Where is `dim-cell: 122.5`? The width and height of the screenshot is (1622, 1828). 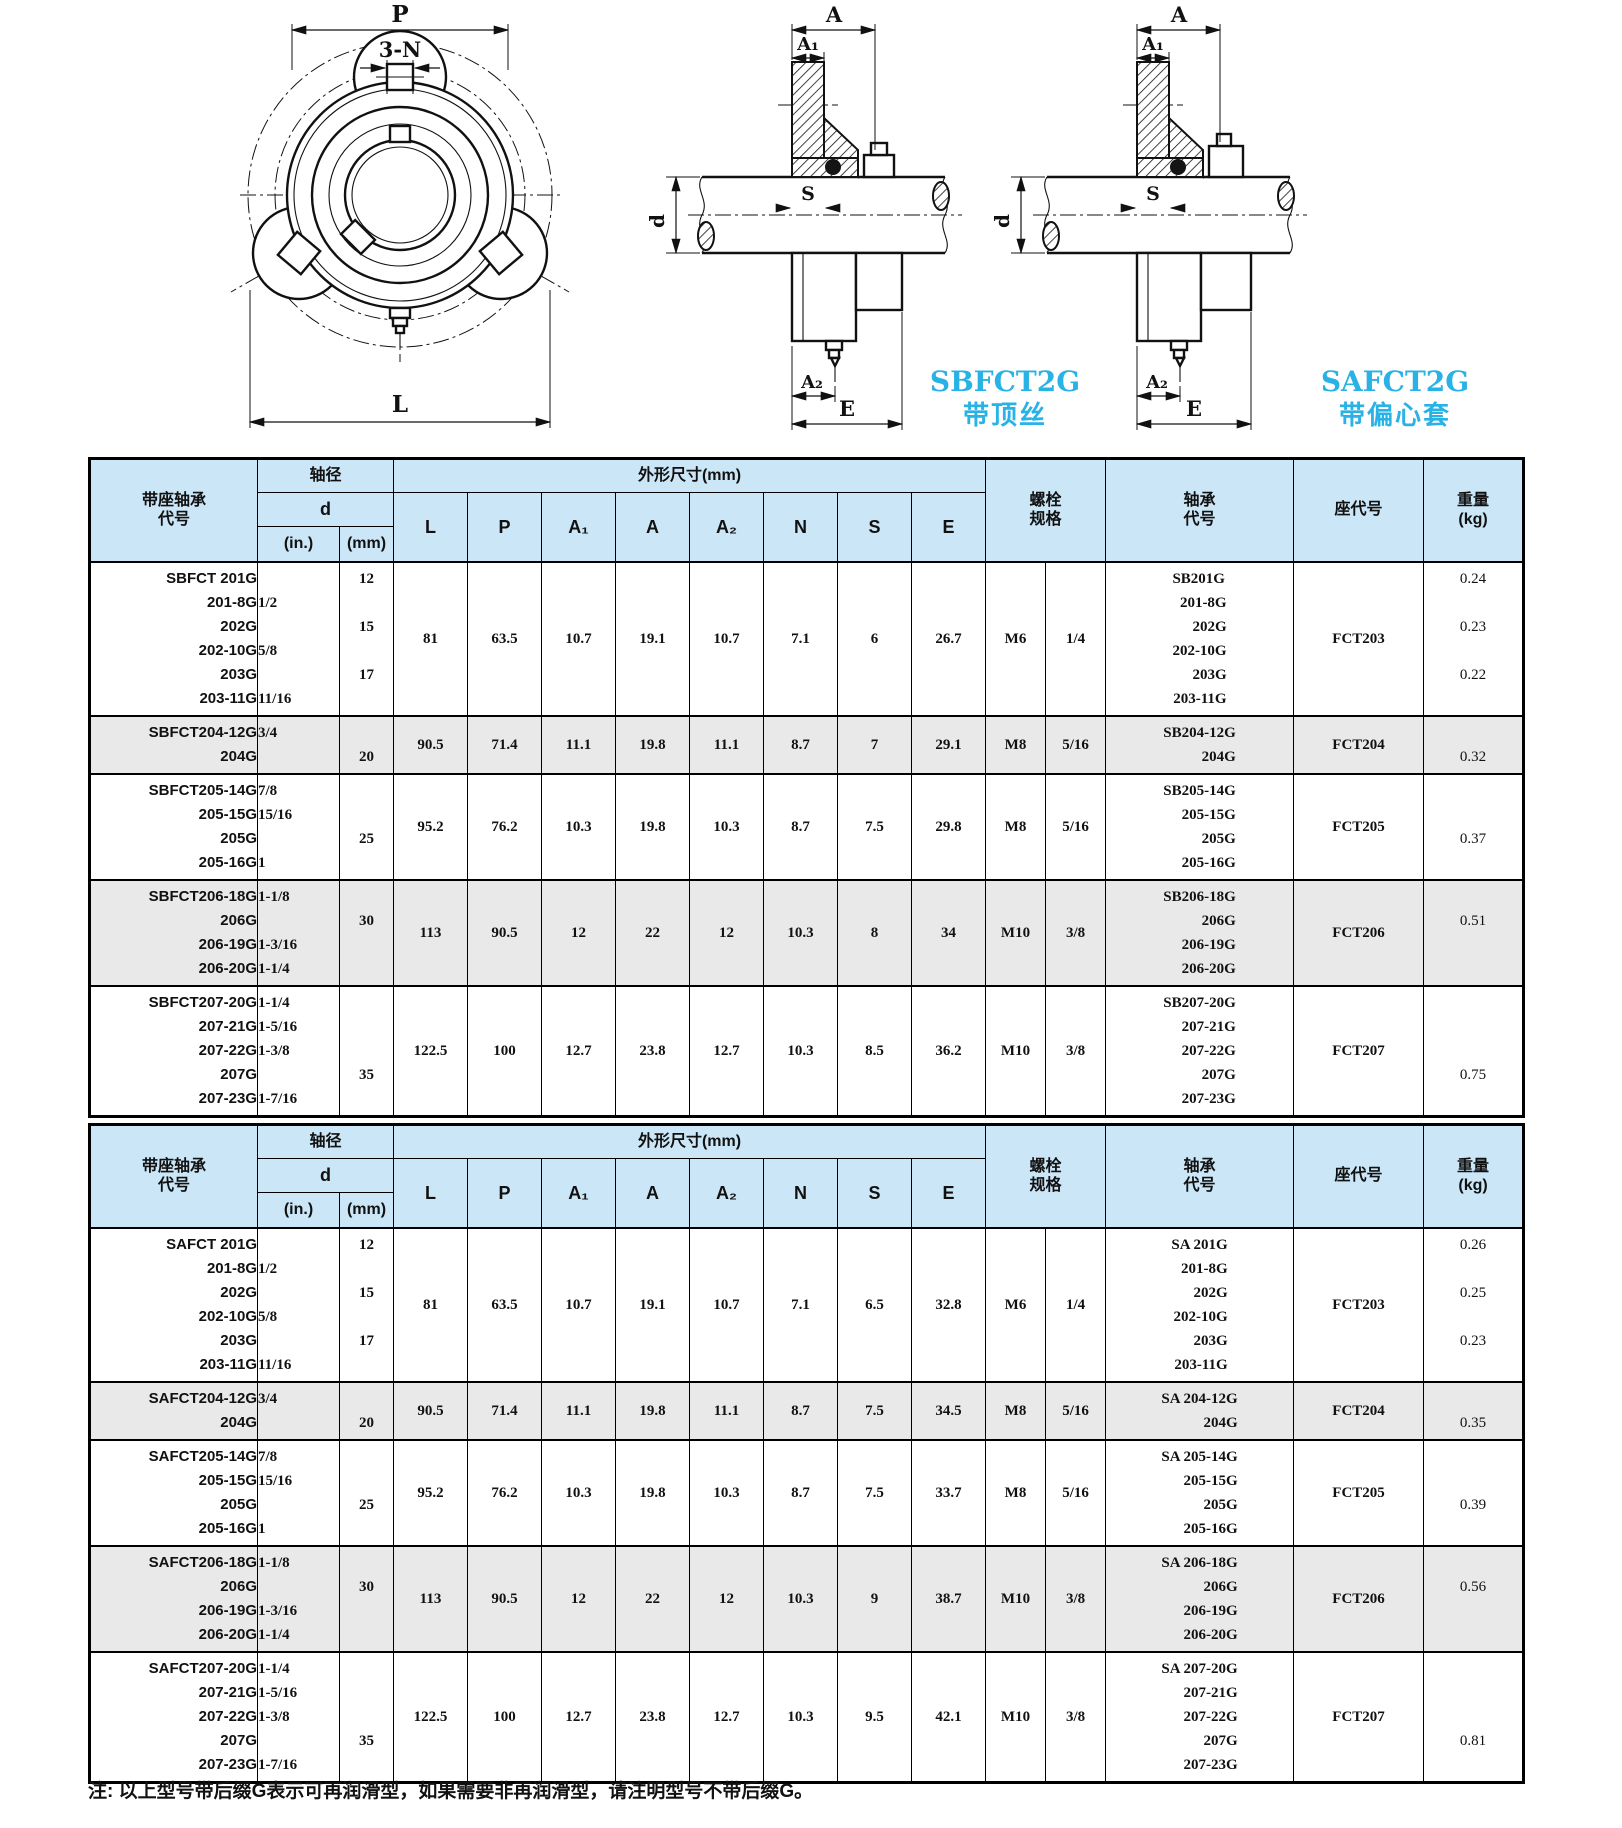
dim-cell: 122.5 is located at coordinates (431, 1051).